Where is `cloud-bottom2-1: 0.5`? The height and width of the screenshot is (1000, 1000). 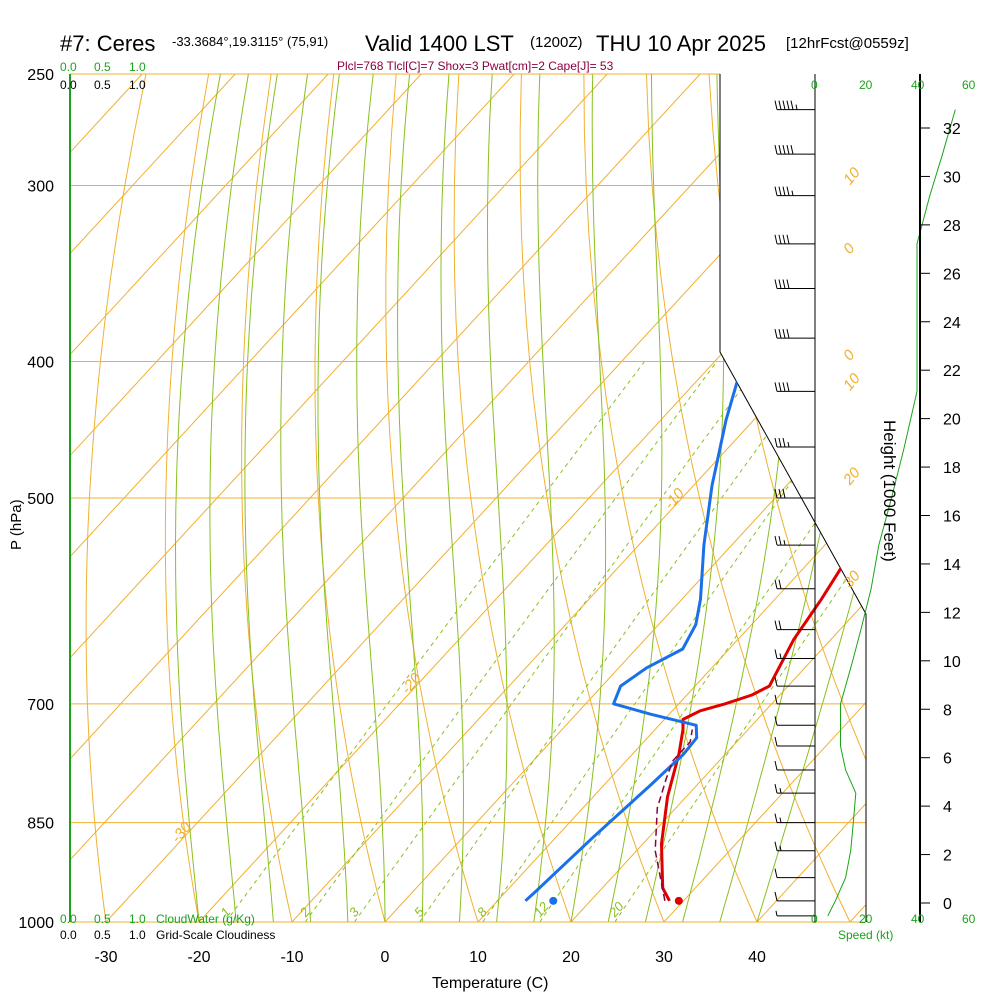
cloud-bottom2-1: 0.5 is located at coordinates (102, 935).